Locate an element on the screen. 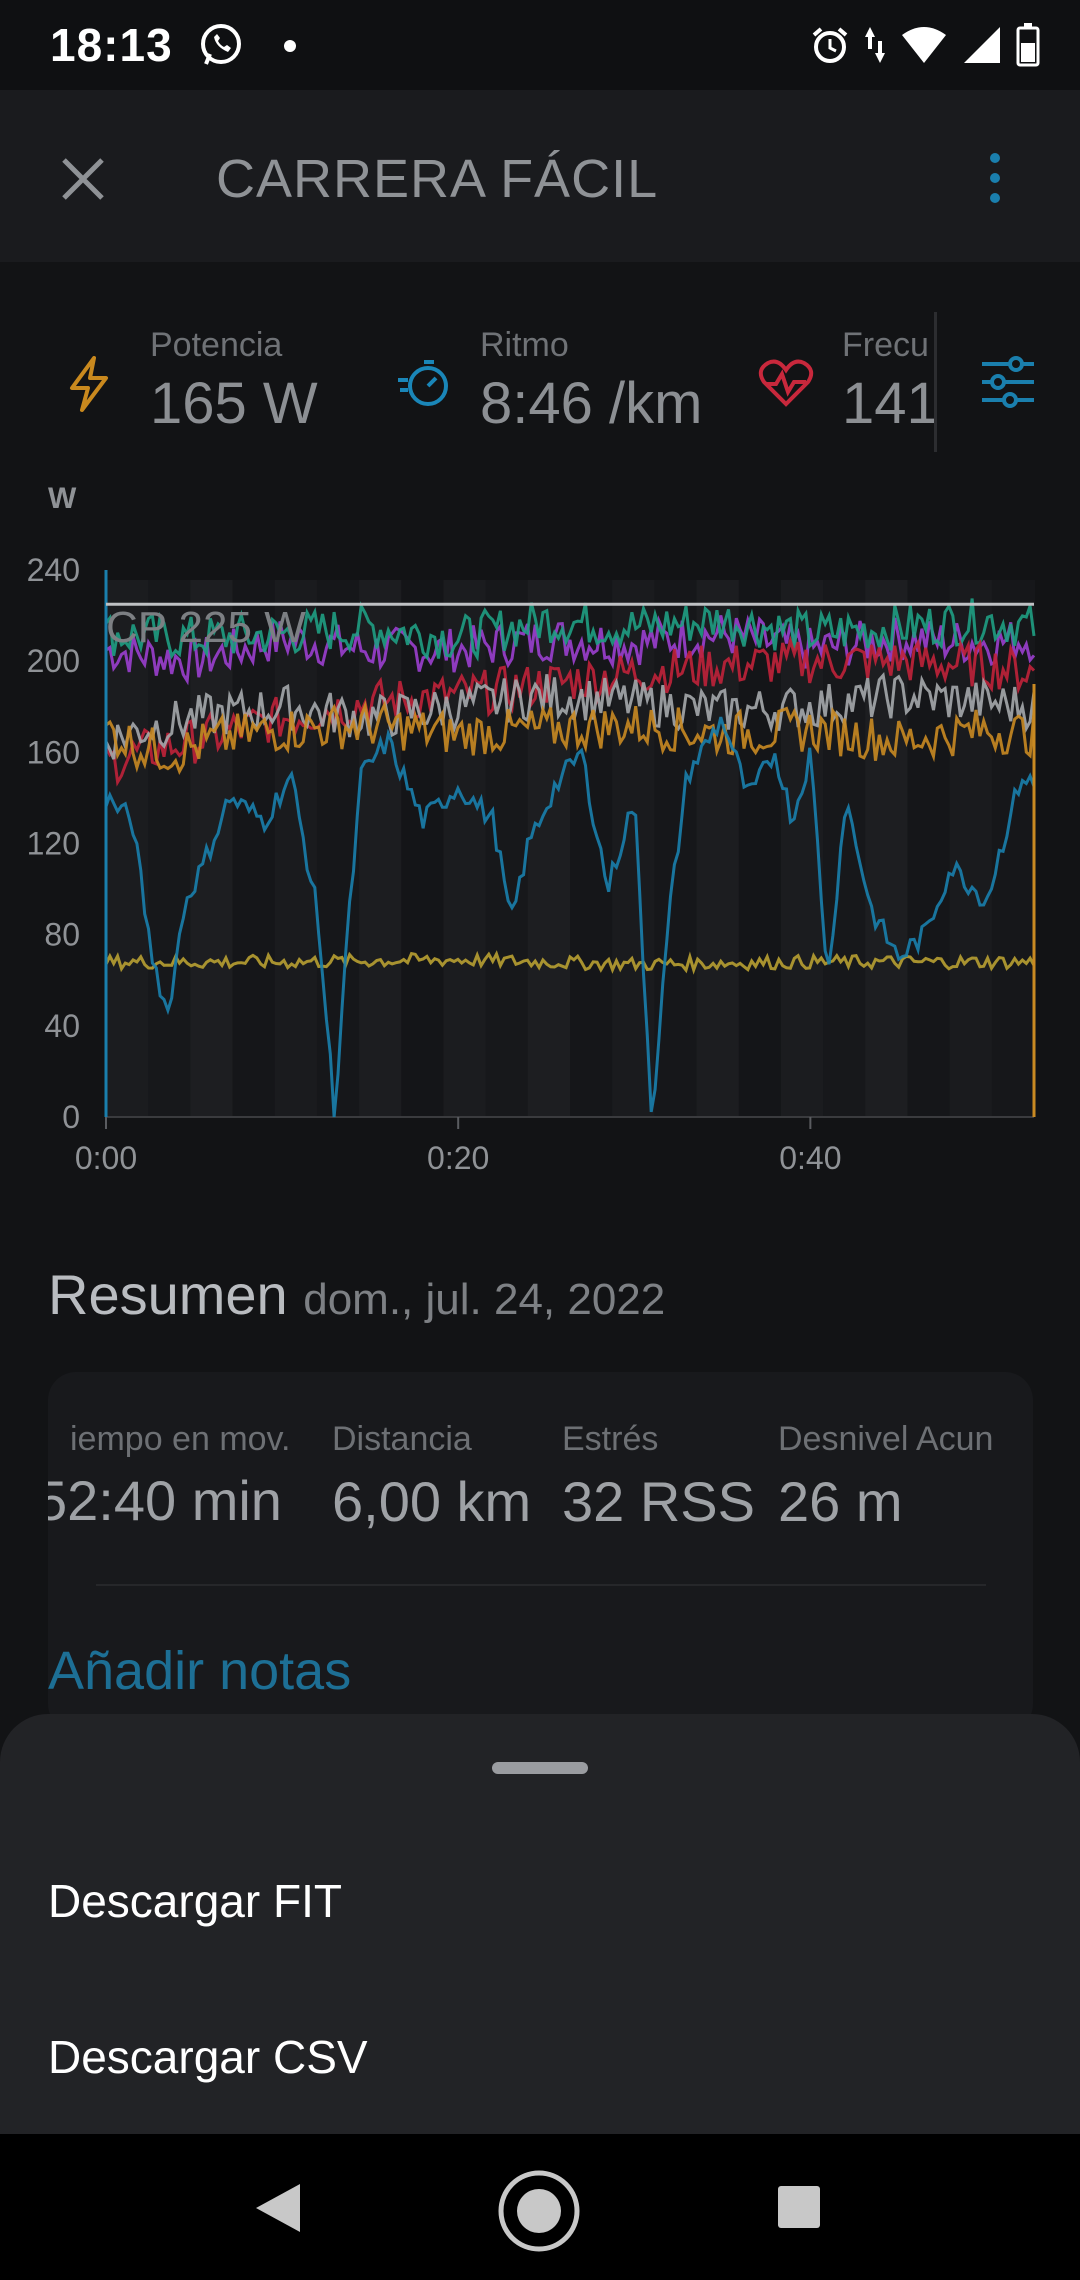 The width and height of the screenshot is (1080, 2280). system-nav-bar is located at coordinates (540, 2207).